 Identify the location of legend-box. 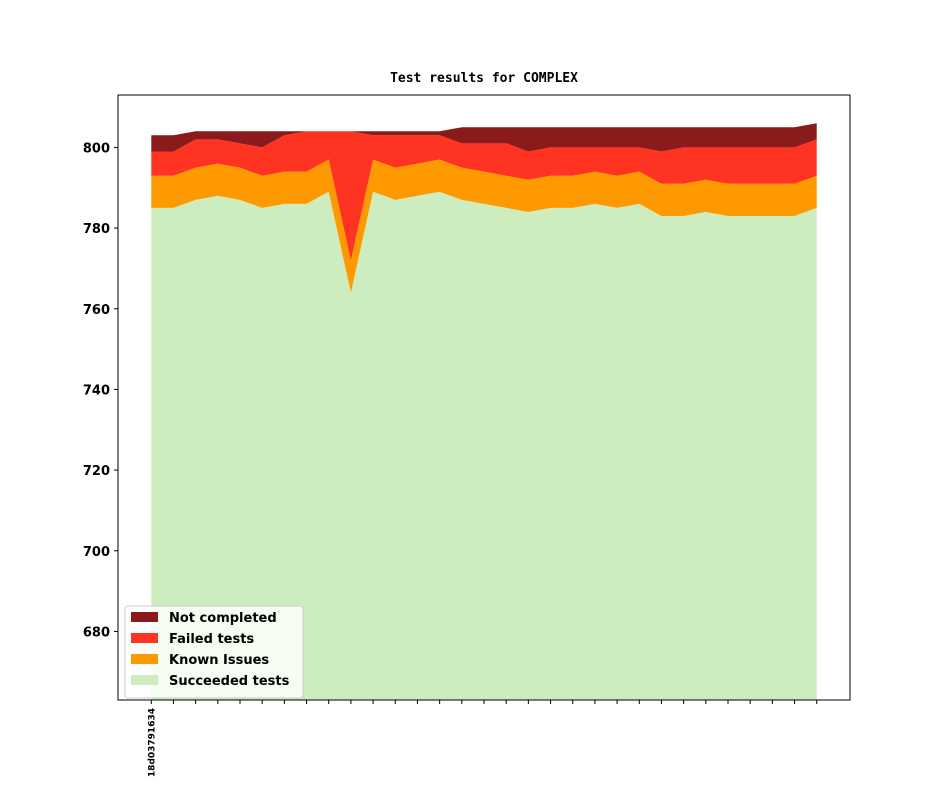
(214, 652).